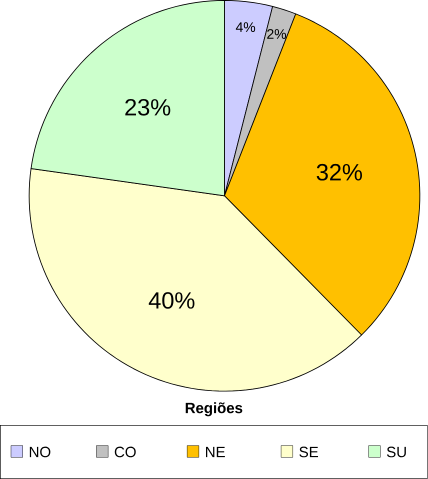  What do you see at coordinates (214, 409) in the screenshot?
I see `legend-title: Regiões` at bounding box center [214, 409].